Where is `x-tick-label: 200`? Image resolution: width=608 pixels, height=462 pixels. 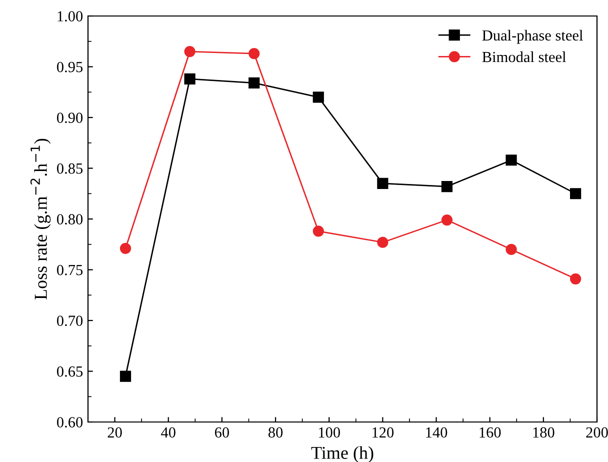
x-tick-label: 200 is located at coordinates (597, 432).